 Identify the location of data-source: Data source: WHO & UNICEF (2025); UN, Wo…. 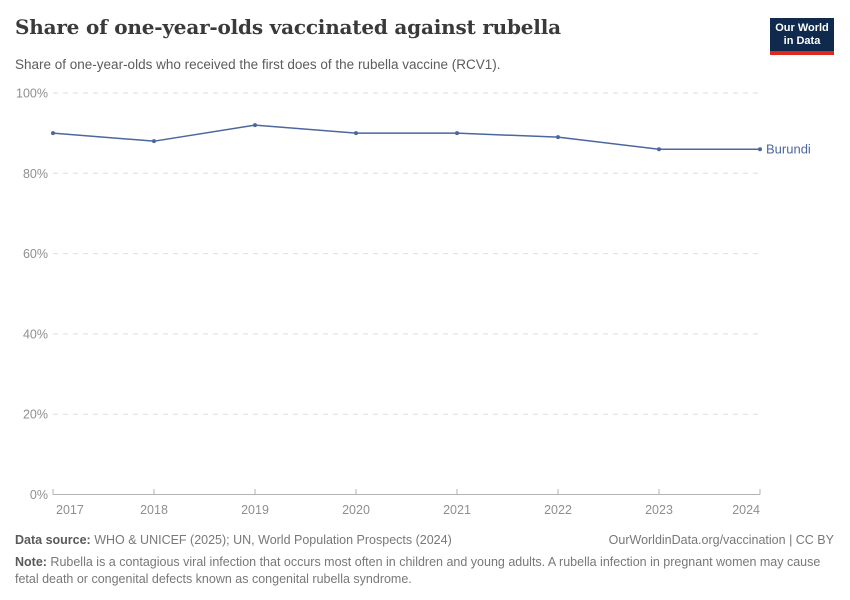
(233, 540).